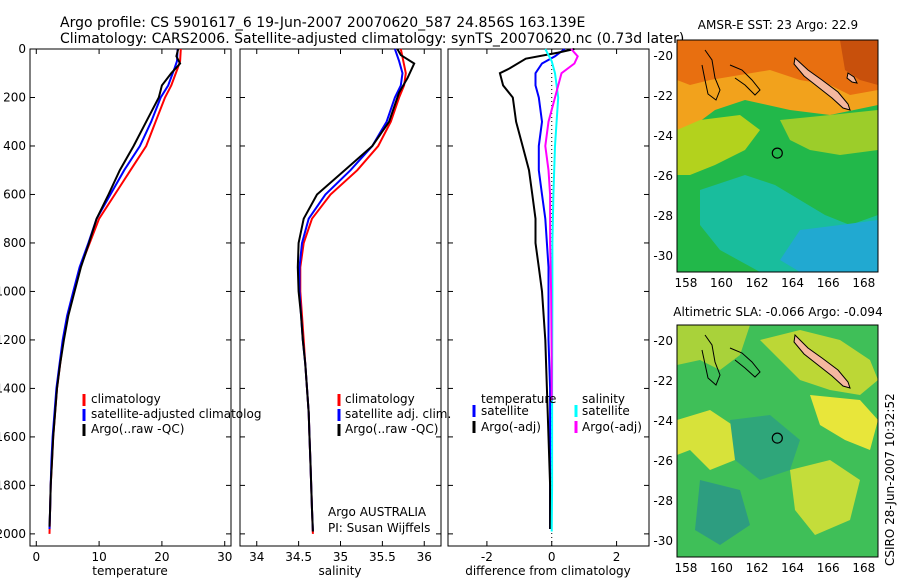  I want to click on legend-title-salinity: salinity, so click(603, 399).